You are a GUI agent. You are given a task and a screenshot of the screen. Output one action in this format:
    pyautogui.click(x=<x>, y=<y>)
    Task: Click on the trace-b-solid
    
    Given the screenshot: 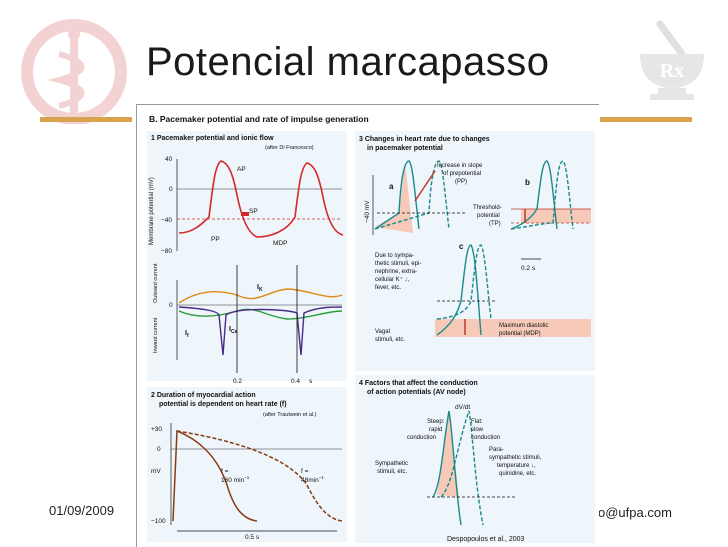 What is the action you would take?
    pyautogui.click(x=534, y=195)
    